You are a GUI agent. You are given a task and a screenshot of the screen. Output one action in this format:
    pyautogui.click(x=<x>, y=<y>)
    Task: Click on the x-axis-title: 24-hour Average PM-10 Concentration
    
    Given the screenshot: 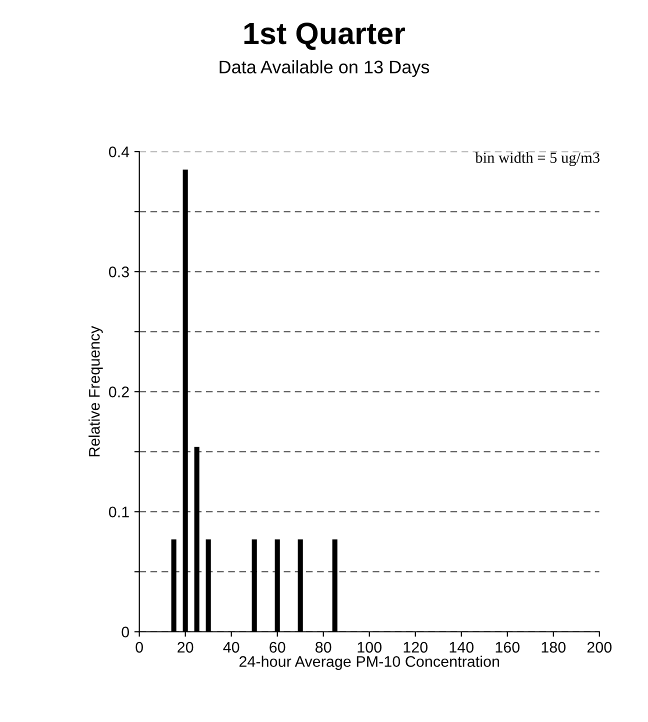 What is the action you would take?
    pyautogui.click(x=369, y=663)
    